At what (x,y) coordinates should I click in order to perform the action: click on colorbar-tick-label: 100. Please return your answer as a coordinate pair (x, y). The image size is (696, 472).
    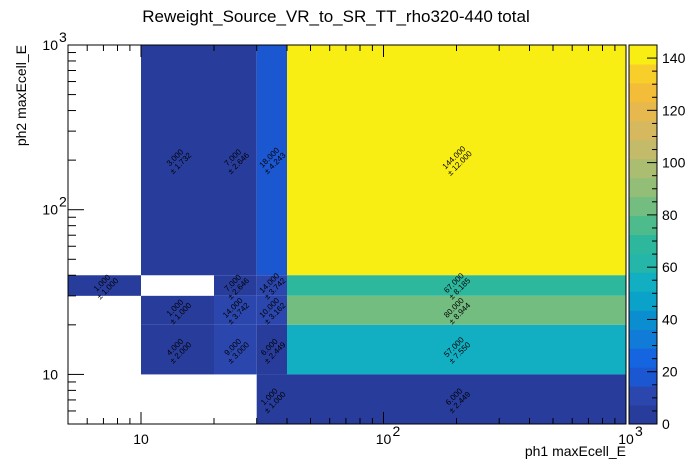
    Looking at the image, I should click on (674, 163).